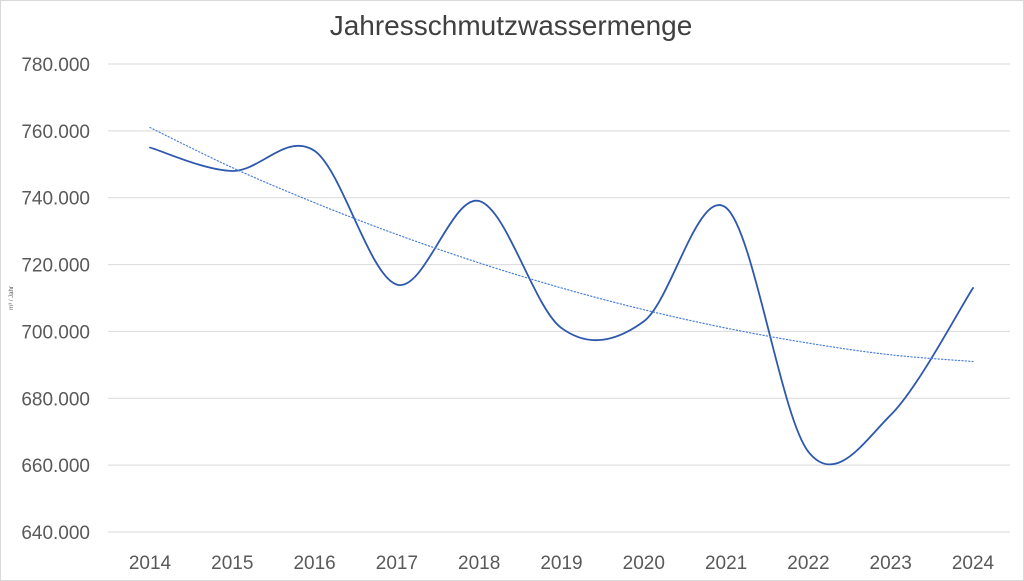 Image resolution: width=1024 pixels, height=581 pixels. What do you see at coordinates (808, 563) in the screenshot?
I see `x-tick-label: 2022` at bounding box center [808, 563].